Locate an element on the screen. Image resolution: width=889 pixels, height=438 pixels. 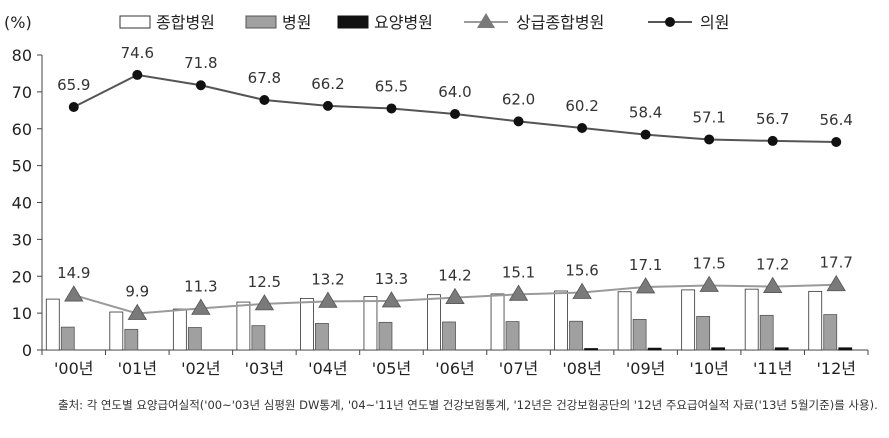
data-label-상급종합병원: 17.7 is located at coordinates (836, 263).